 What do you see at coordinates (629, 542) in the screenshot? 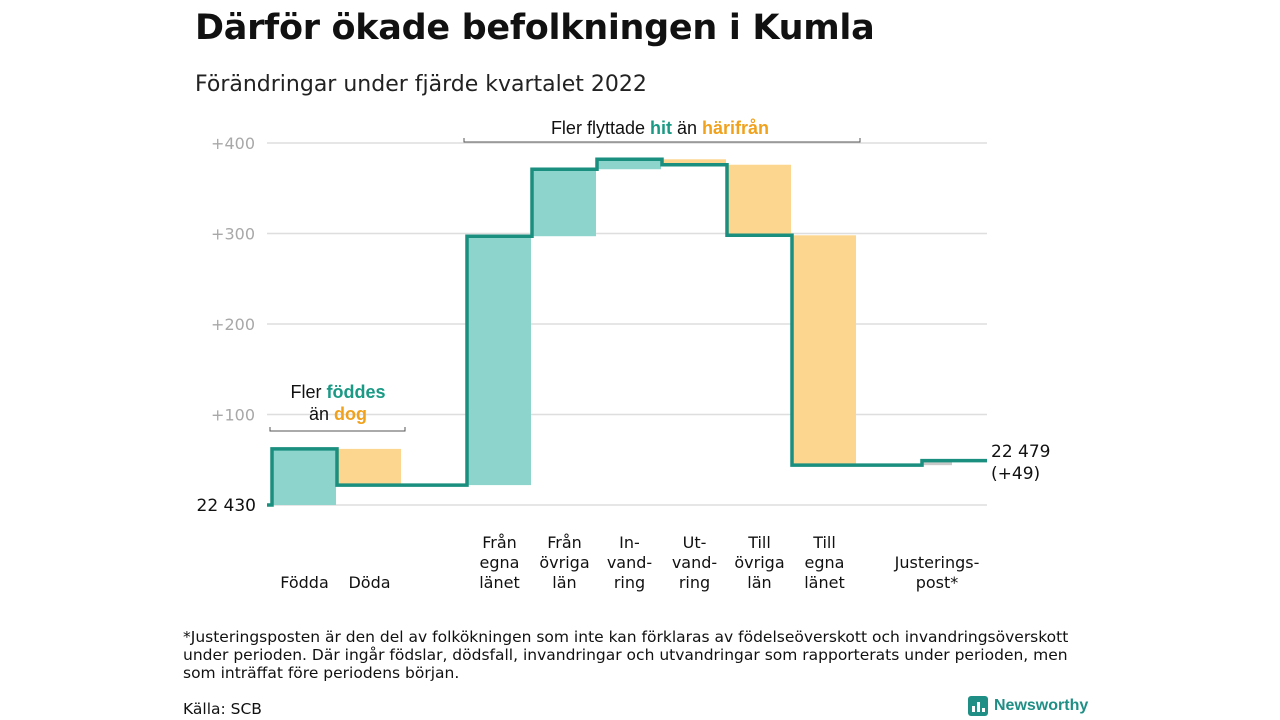
I see `x-category-label: In-` at bounding box center [629, 542].